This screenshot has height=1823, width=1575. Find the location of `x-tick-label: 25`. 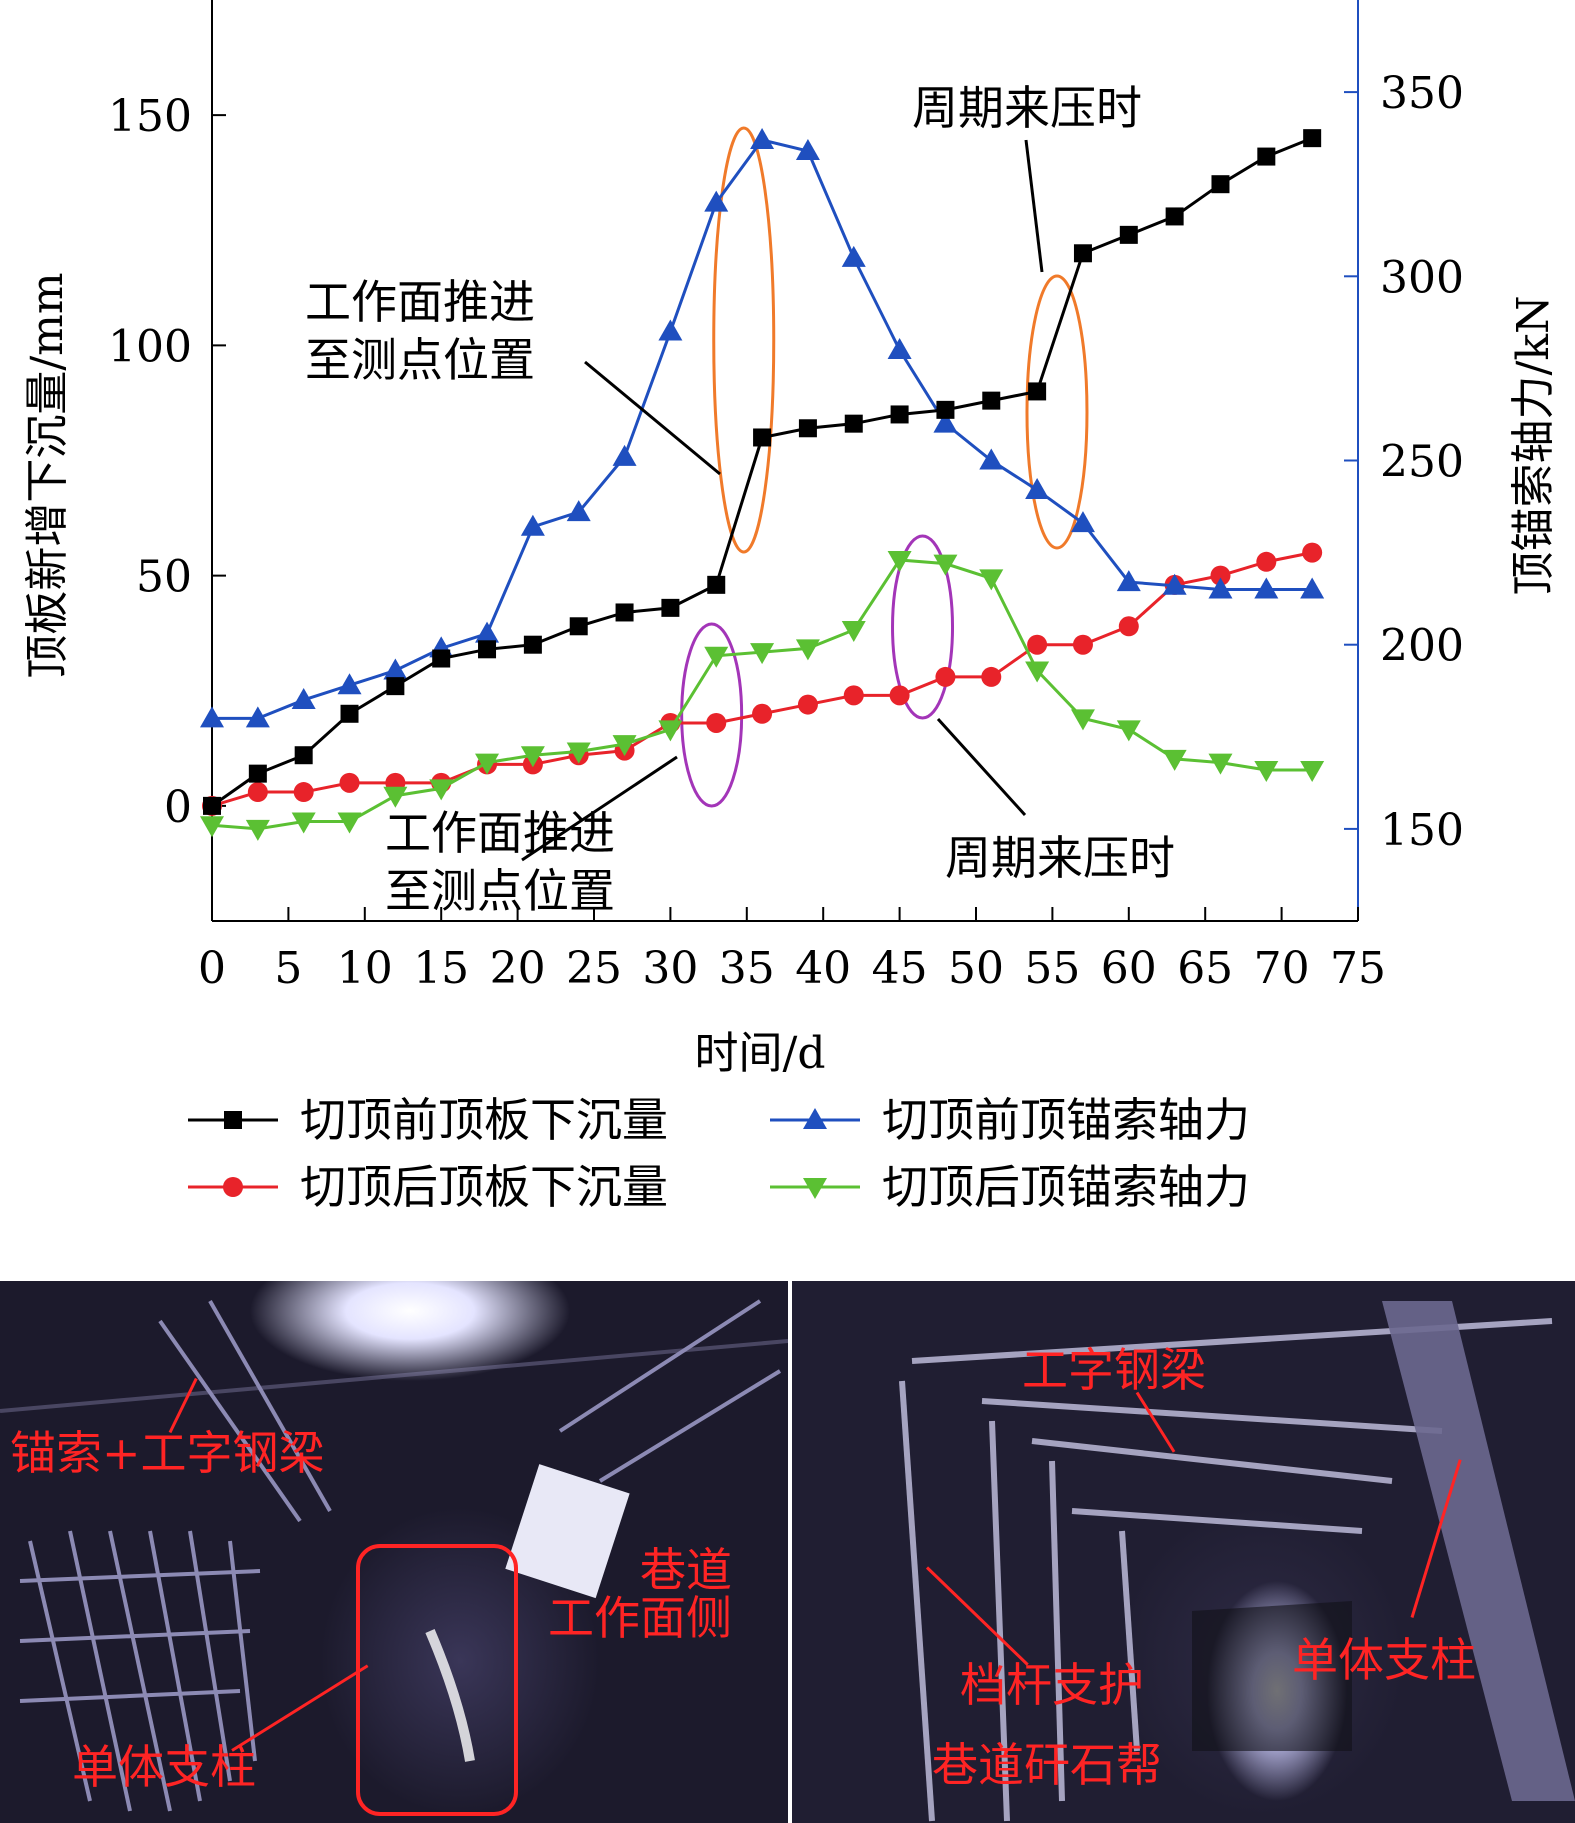

x-tick-label: 25 is located at coordinates (594, 968).